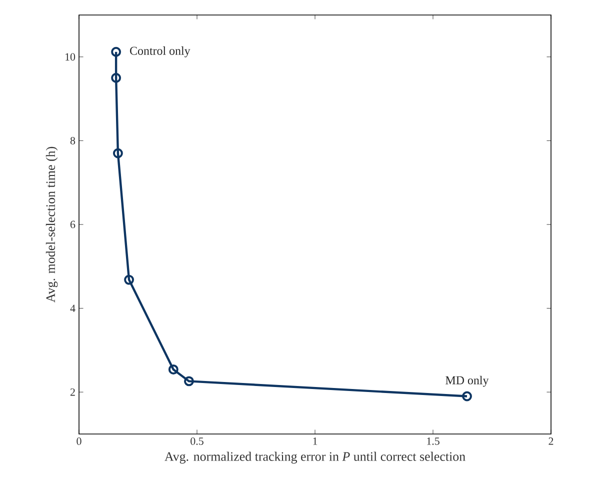 This screenshot has height=499, width=605. What do you see at coordinates (73, 308) in the screenshot?
I see `y-tick-label: 4` at bounding box center [73, 308].